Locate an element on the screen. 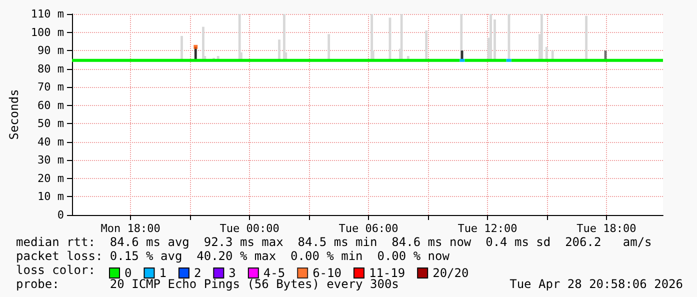  text: probe: 20 ICMP Echo Pings (56 Bytes) every 300s is located at coordinates (207, 284).